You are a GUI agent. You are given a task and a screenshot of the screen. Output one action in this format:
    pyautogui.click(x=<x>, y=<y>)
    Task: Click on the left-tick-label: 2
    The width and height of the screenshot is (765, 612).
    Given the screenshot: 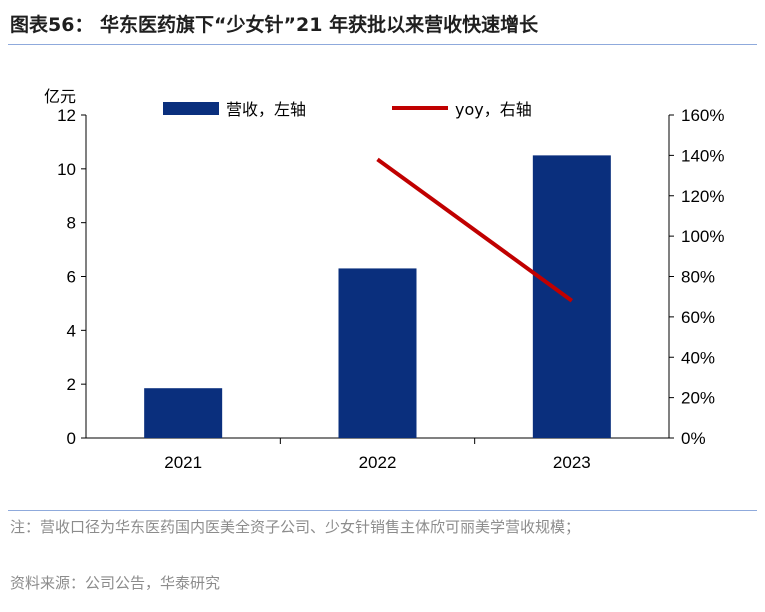 What is the action you would take?
    pyautogui.click(x=71, y=384)
    